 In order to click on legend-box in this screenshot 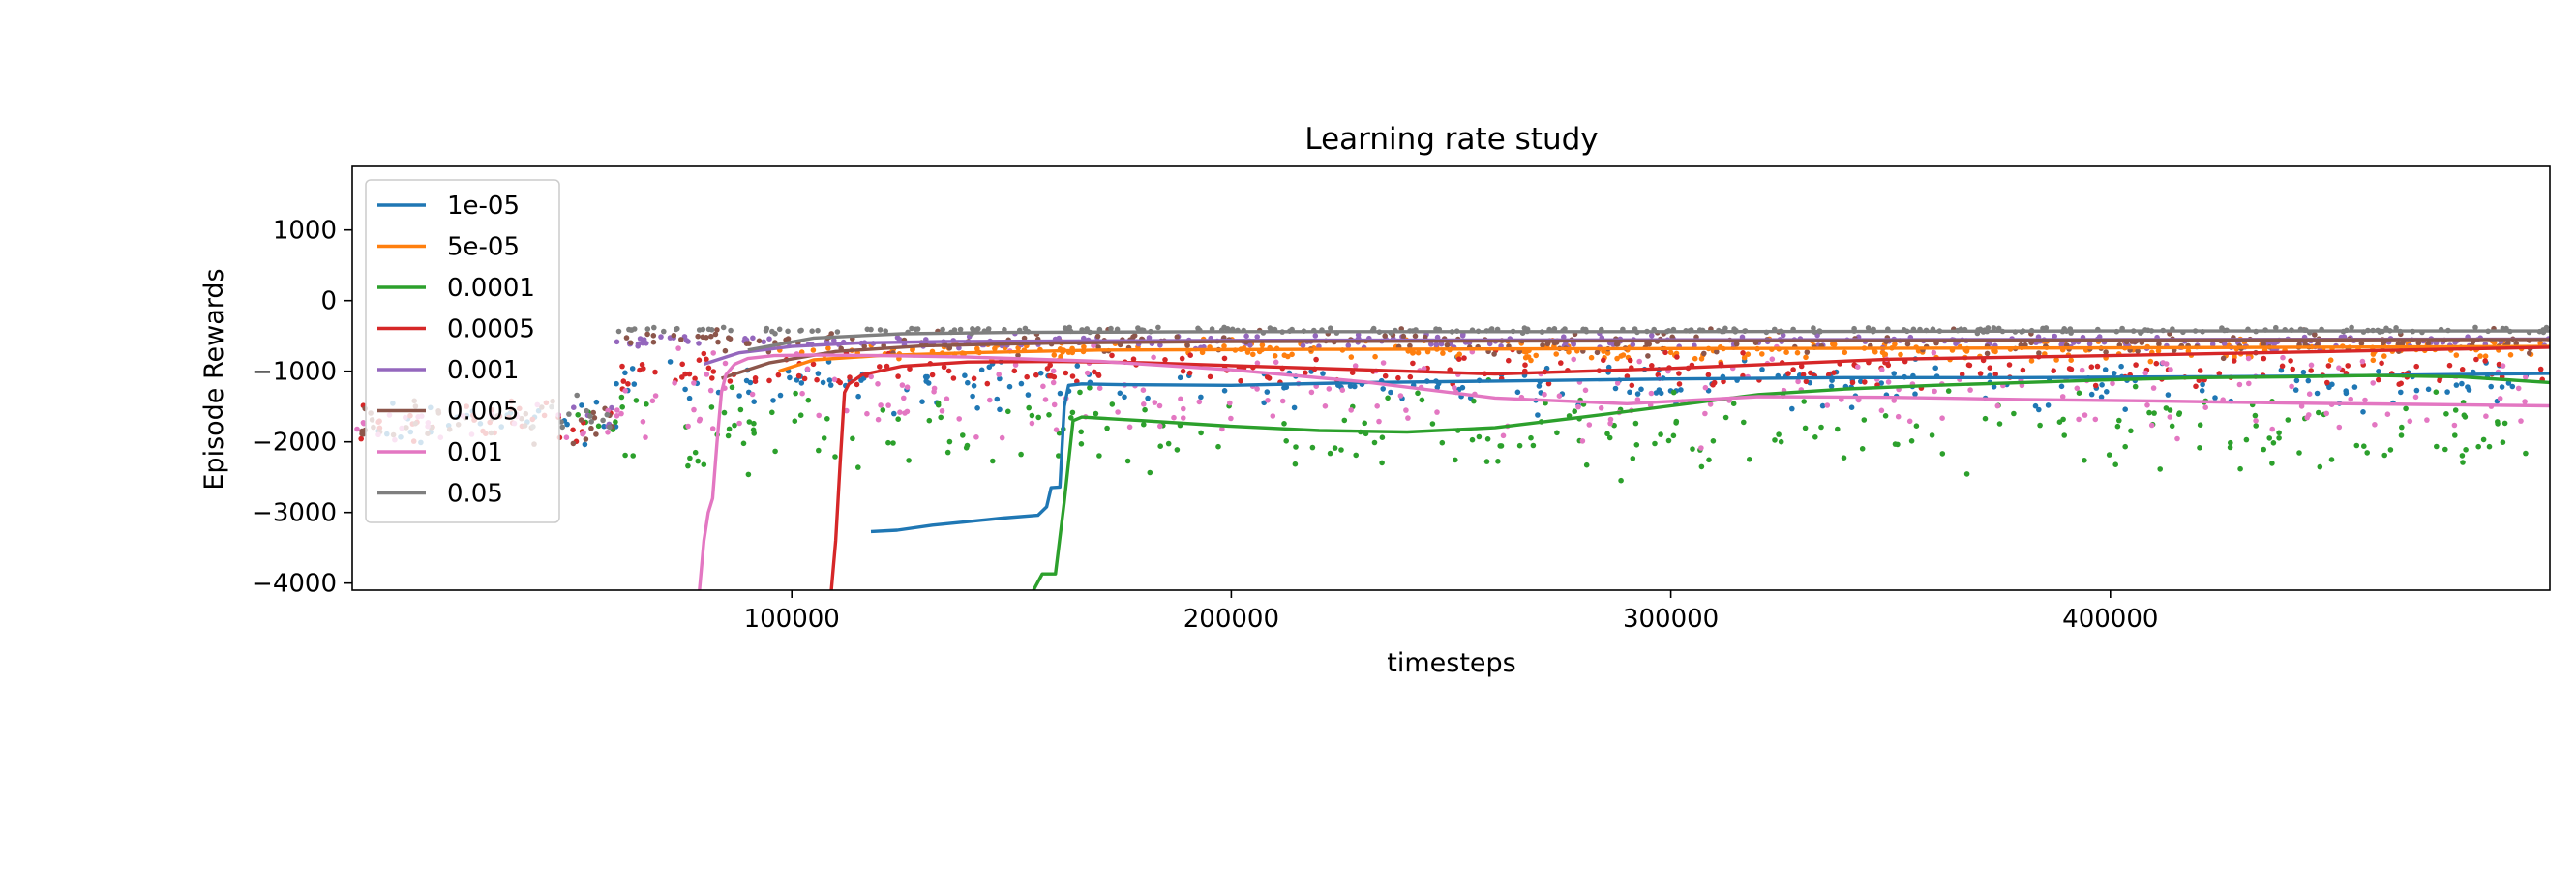, I will do `click(462, 351)`.